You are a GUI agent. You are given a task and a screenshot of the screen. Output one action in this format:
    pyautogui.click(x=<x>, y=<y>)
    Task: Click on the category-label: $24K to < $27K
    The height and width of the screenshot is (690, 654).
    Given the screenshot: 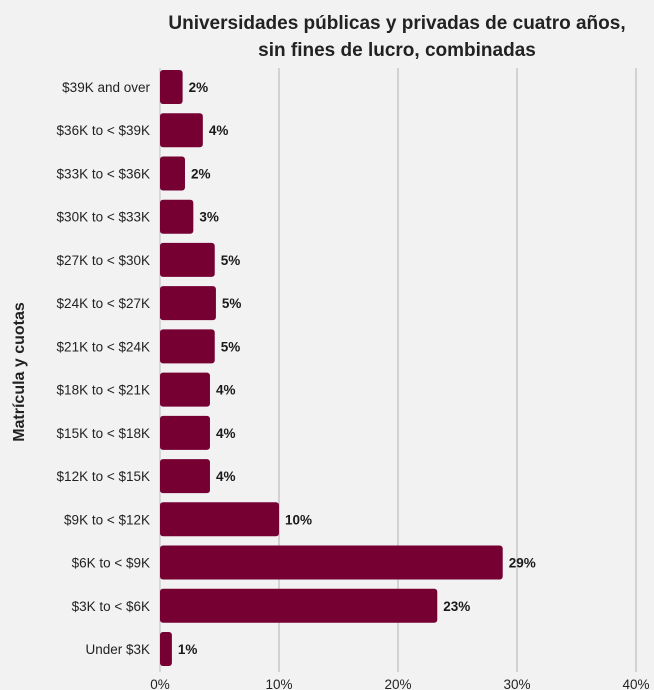 What is the action you would take?
    pyautogui.click(x=103, y=303)
    